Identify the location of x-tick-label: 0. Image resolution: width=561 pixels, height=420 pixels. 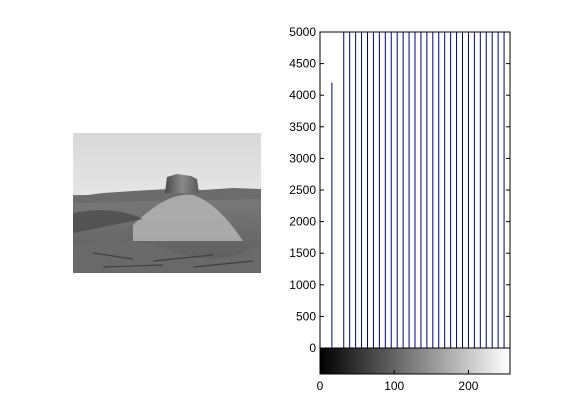
(320, 386).